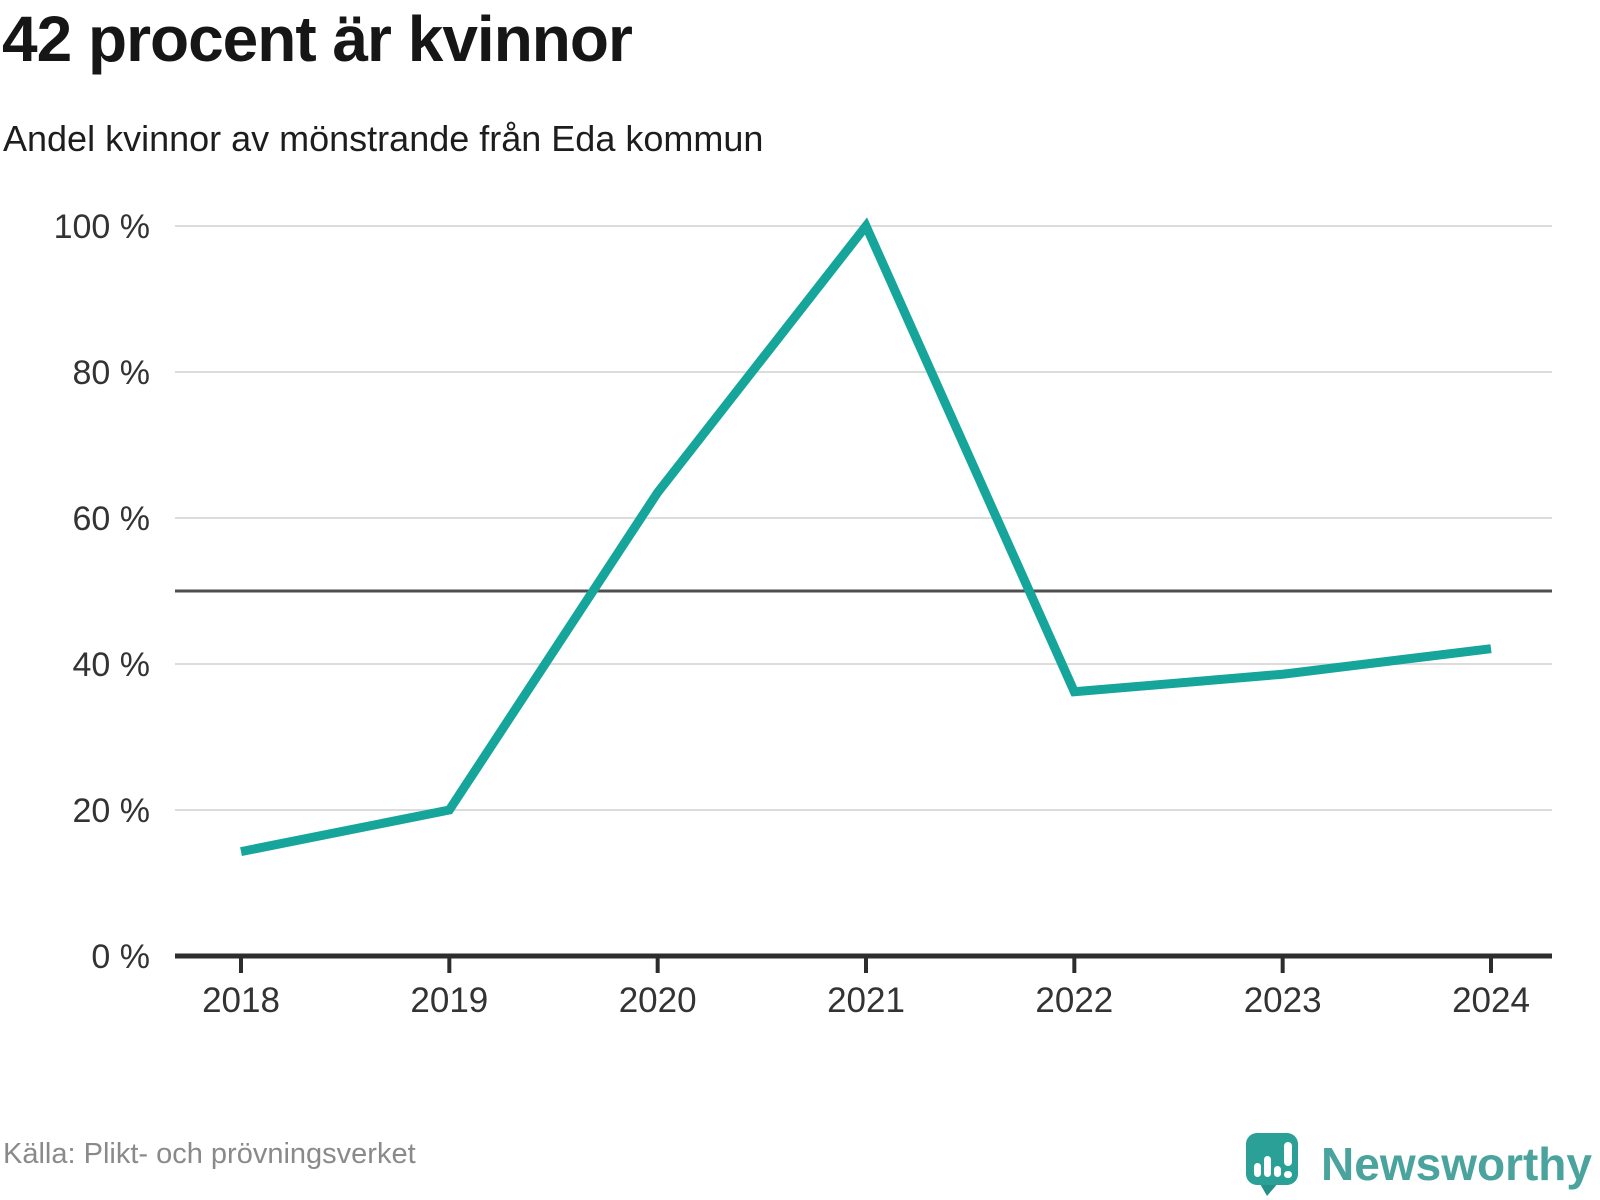 The height and width of the screenshot is (1200, 1600). I want to click on x-tick-label: 2024, so click(1491, 1000).